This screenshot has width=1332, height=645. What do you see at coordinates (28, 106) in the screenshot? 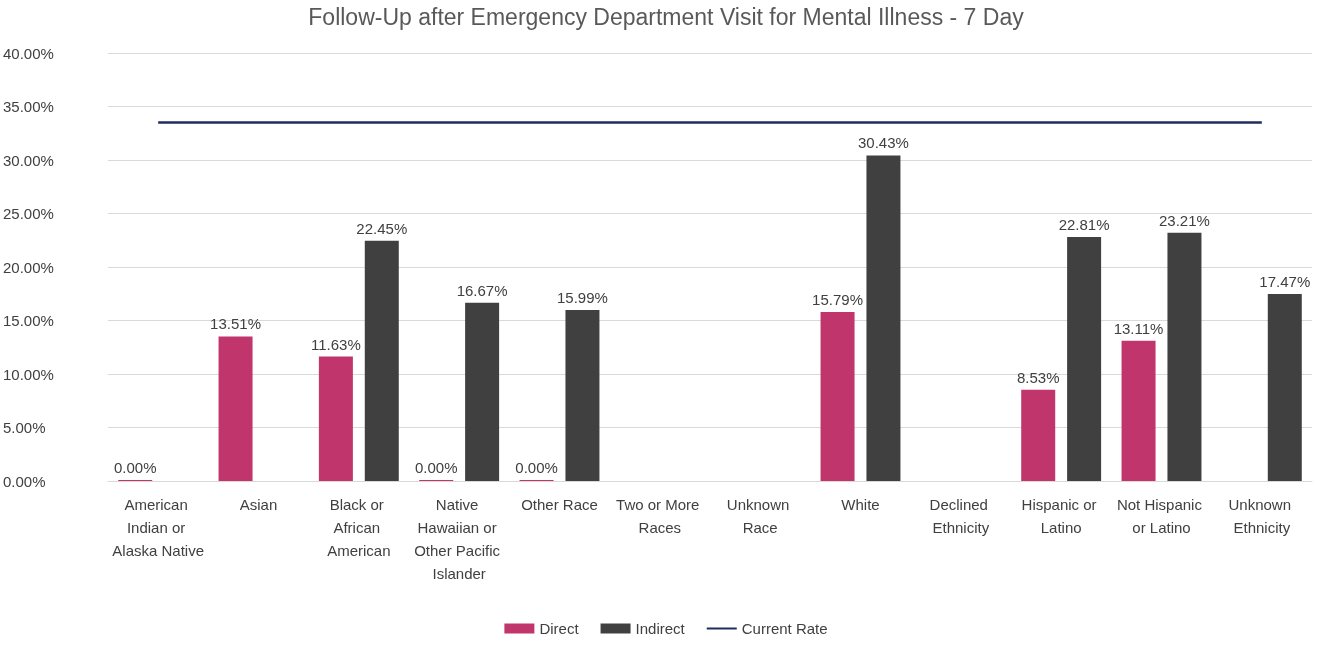
I see `y-tick-label: 35.00%` at bounding box center [28, 106].